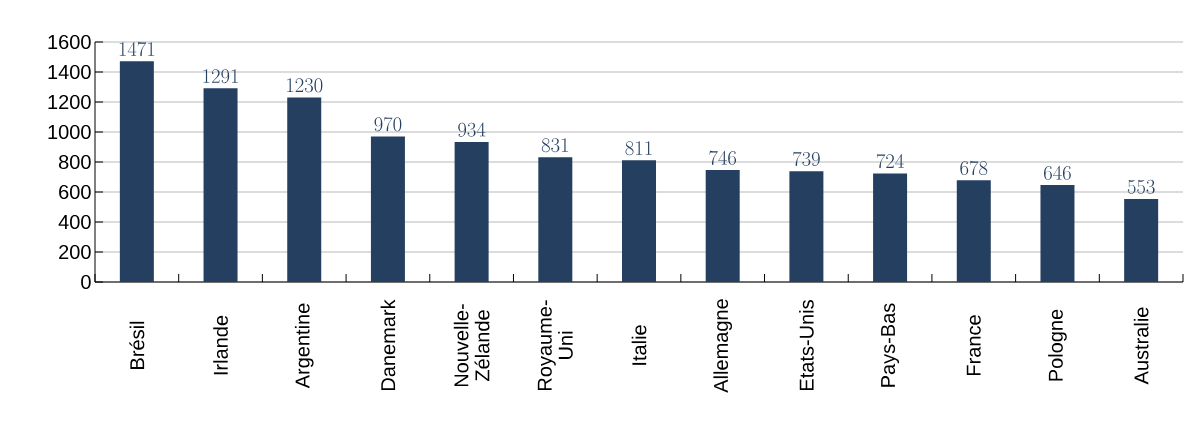  Describe the element at coordinates (220, 76) in the screenshot. I see `data-label: 1291` at that location.